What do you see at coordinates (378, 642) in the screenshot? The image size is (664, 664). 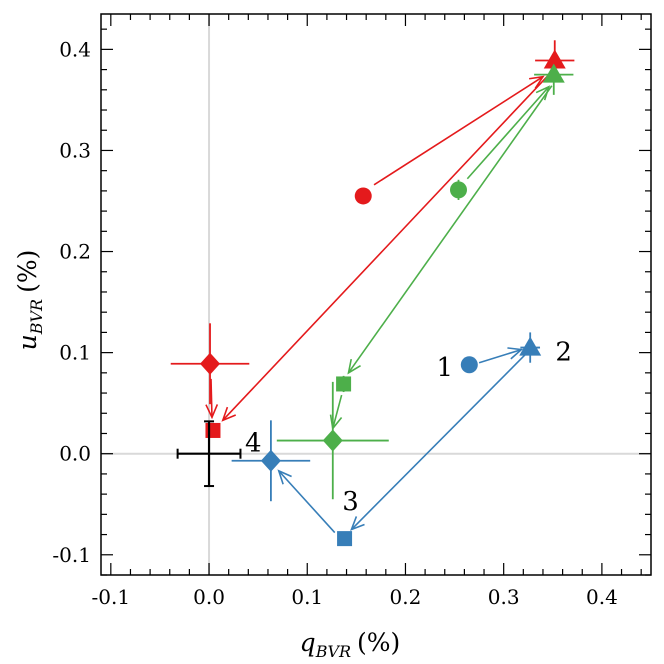 I see `x-axis-unit: (%)` at bounding box center [378, 642].